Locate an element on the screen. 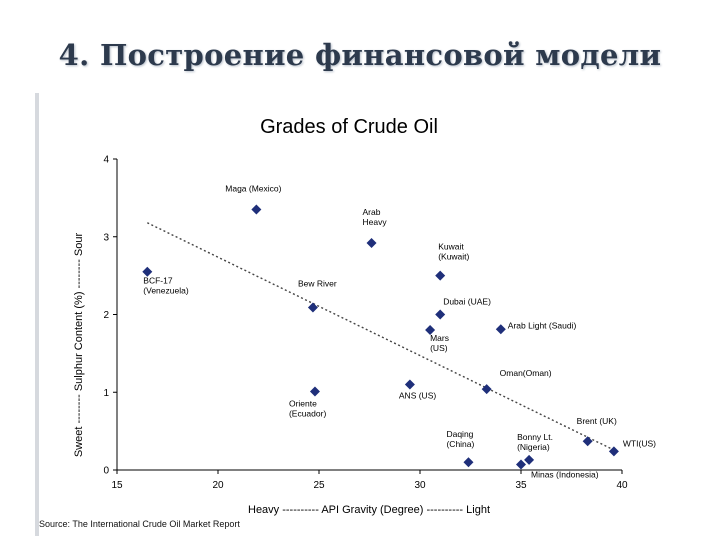 This screenshot has height=540, width=720. y-tick-label: 3 is located at coordinates (106, 237).